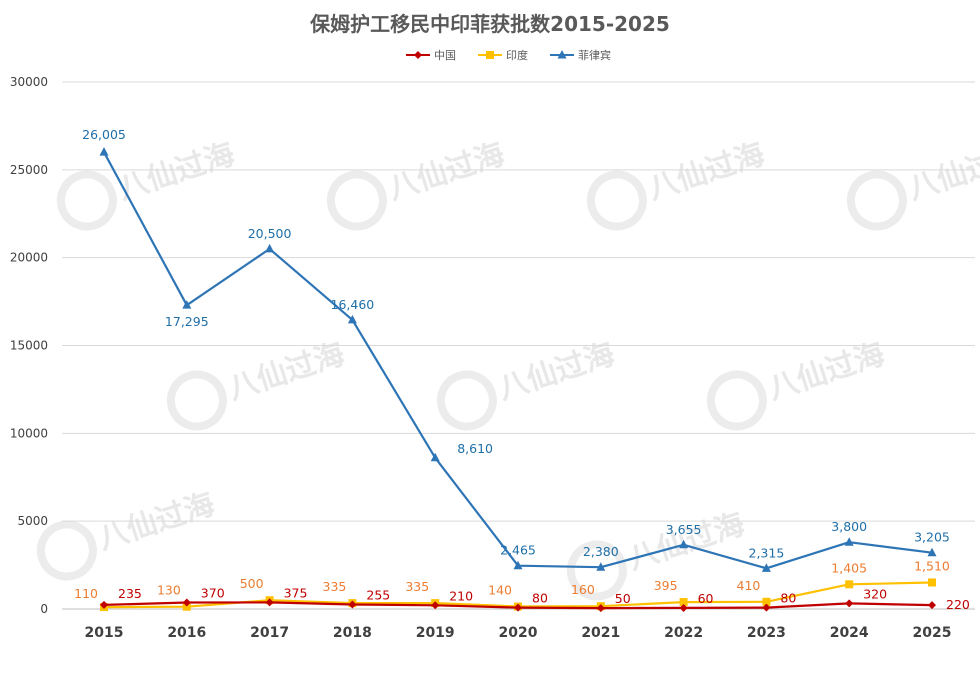 This screenshot has height=678, width=980. I want to click on legend-item: 印度, so click(503, 55).